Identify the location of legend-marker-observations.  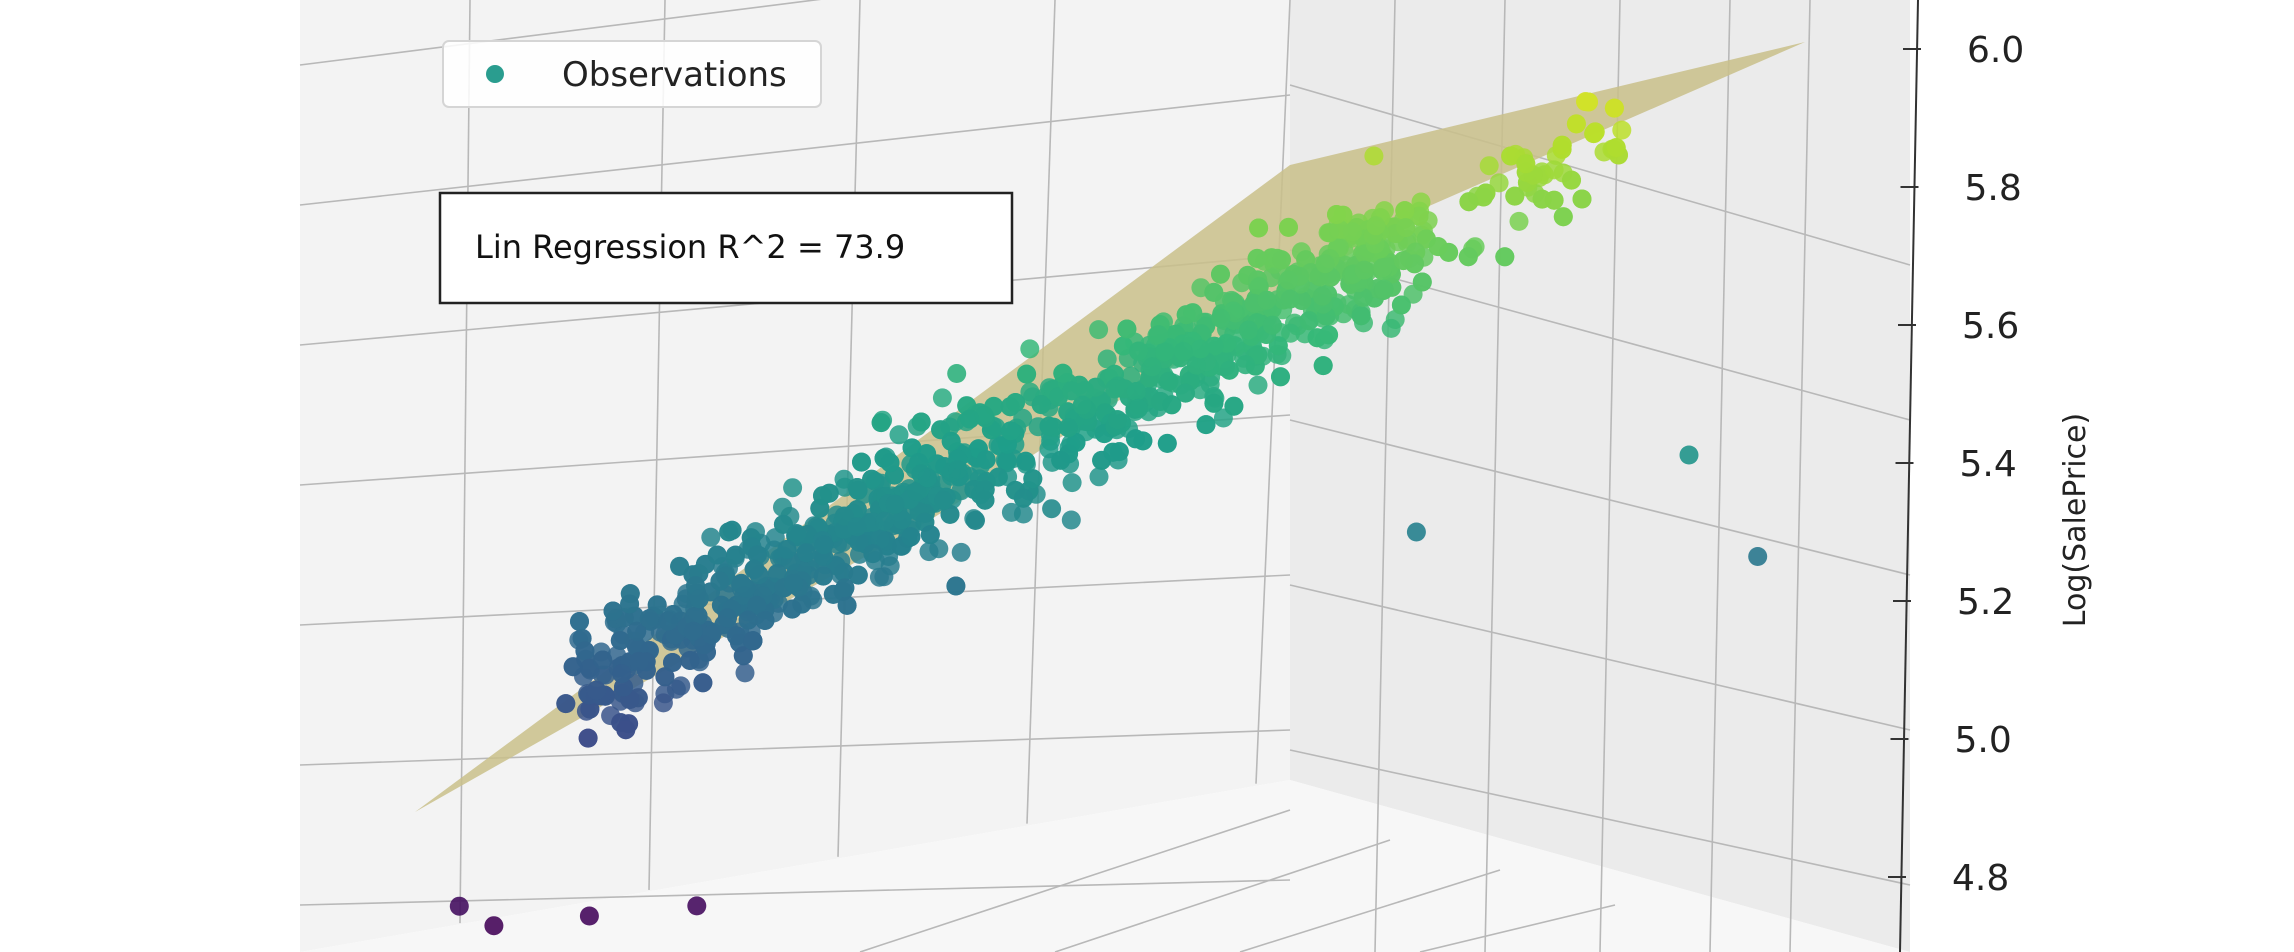
(495, 74).